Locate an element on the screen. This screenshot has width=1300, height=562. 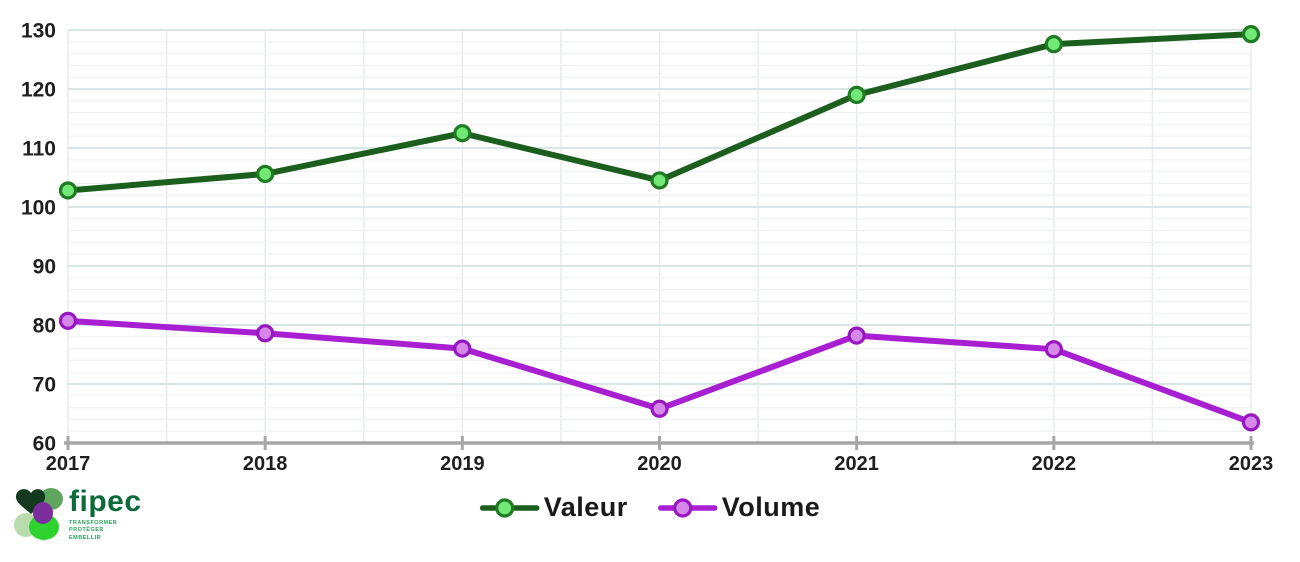
volume-legend-swatch-icon is located at coordinates (688, 507).